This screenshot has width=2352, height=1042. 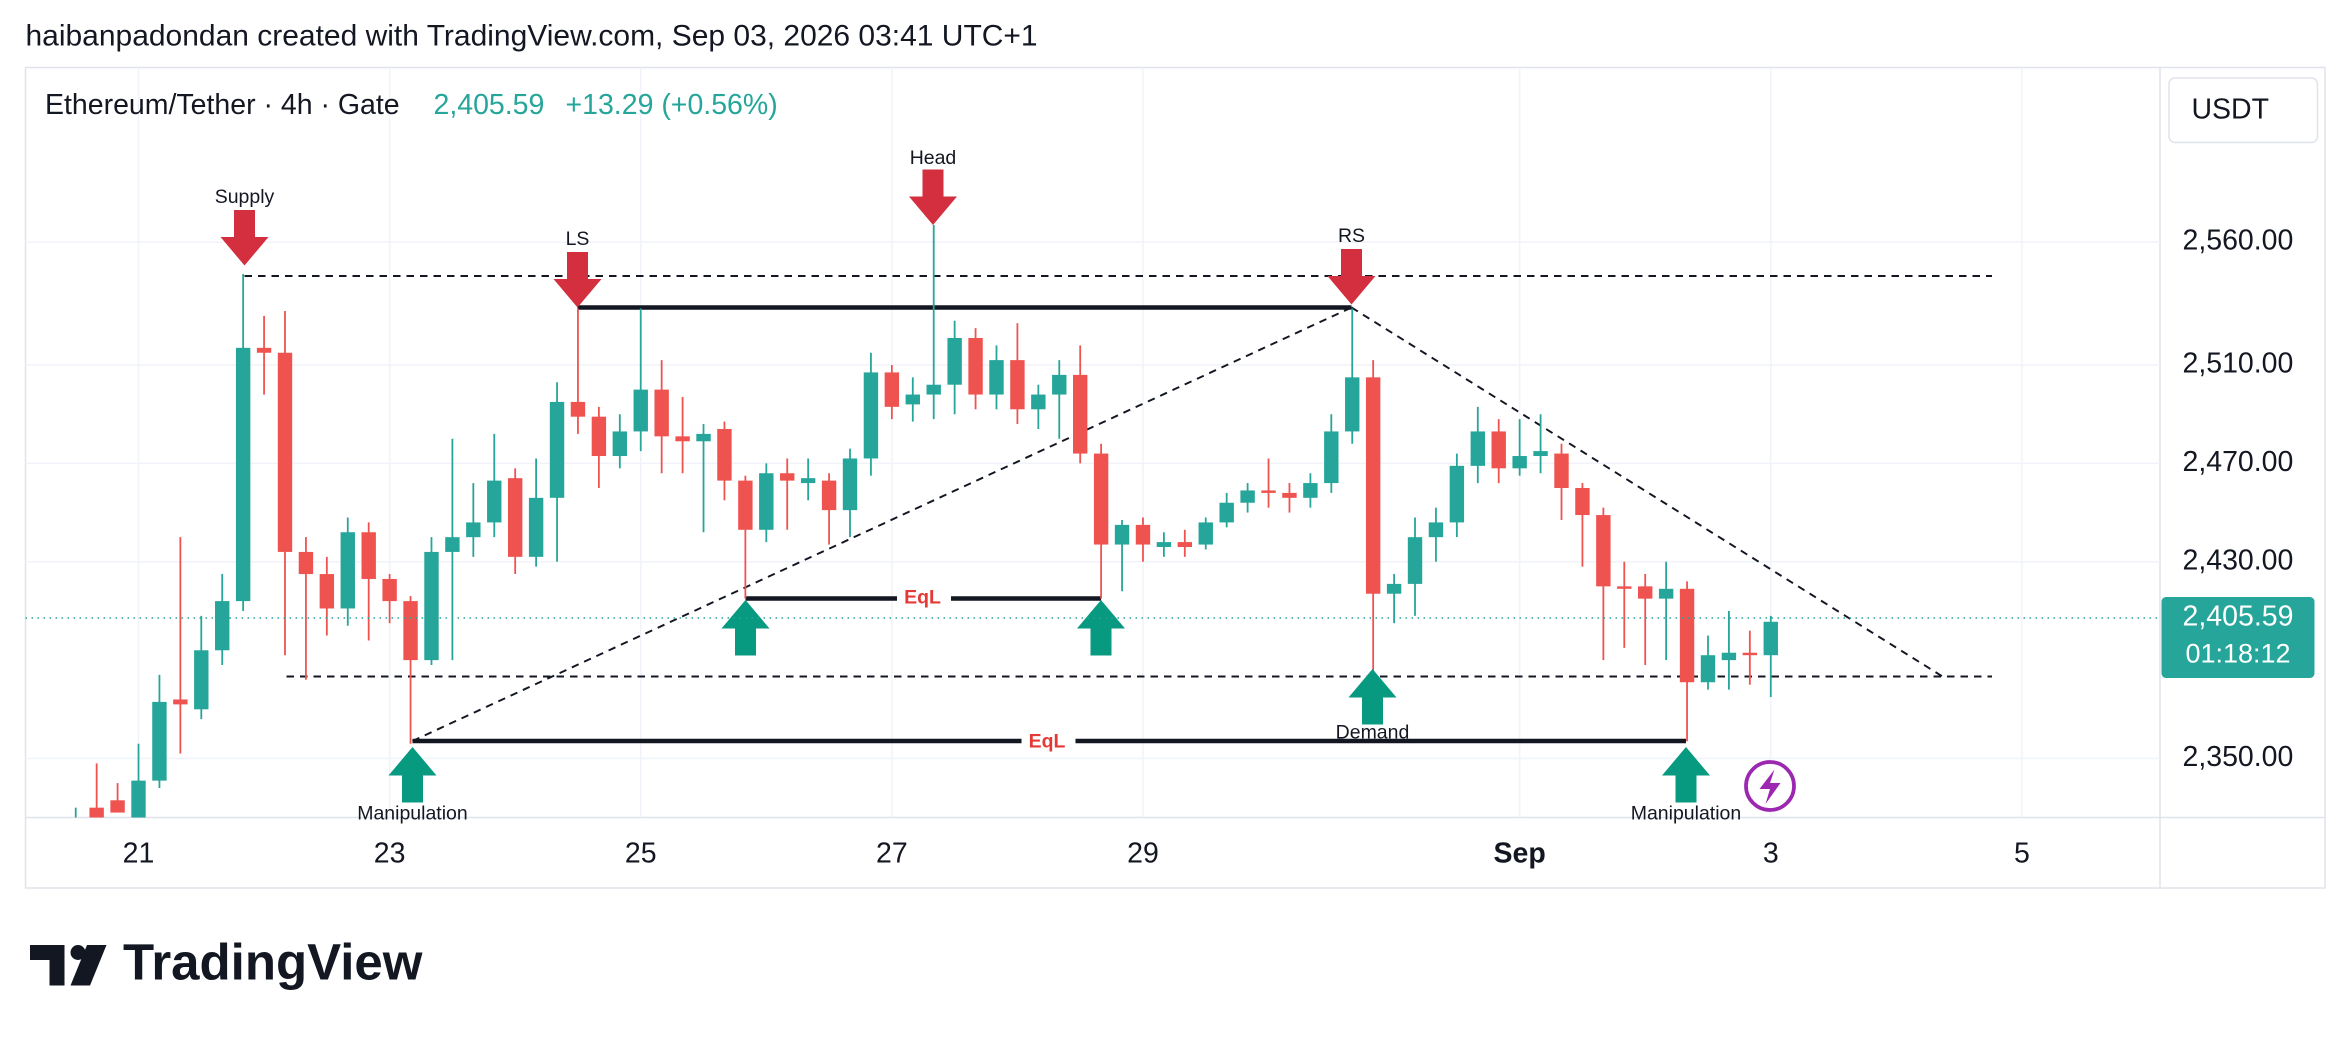 What do you see at coordinates (139, 854) in the screenshot?
I see `x-tick-label: 21` at bounding box center [139, 854].